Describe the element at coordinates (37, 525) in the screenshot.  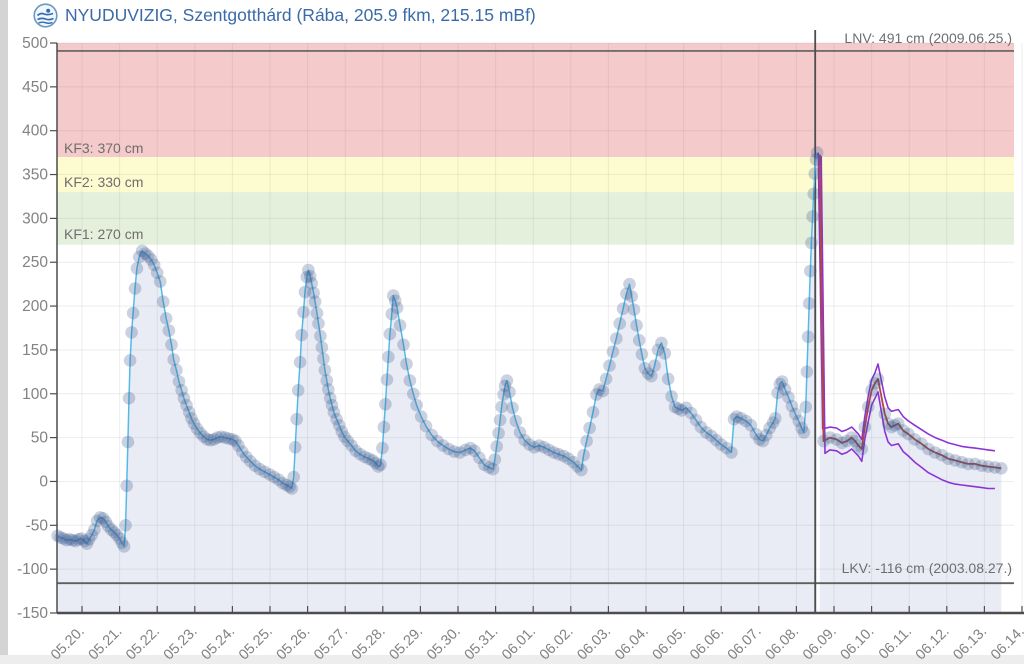
I see `y-tick-label: -50` at that location.